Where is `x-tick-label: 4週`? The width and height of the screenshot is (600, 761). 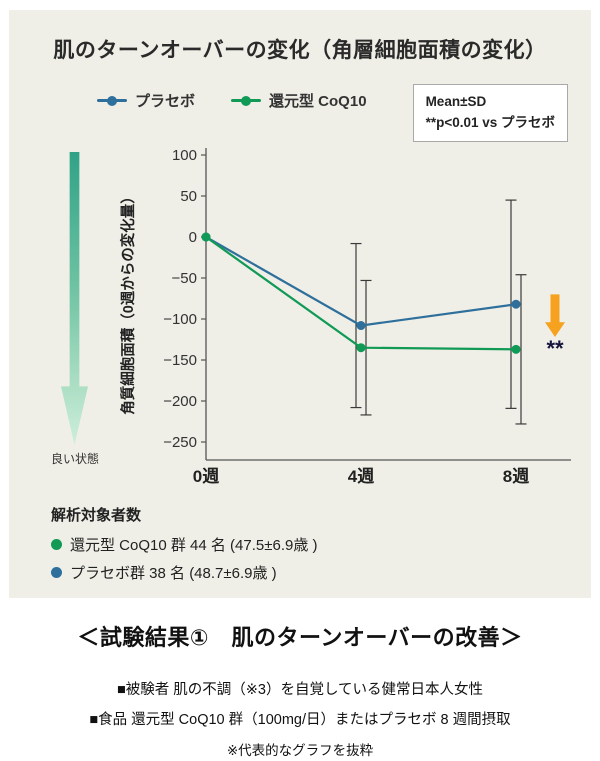 x-tick-label: 4週 is located at coordinates (361, 476).